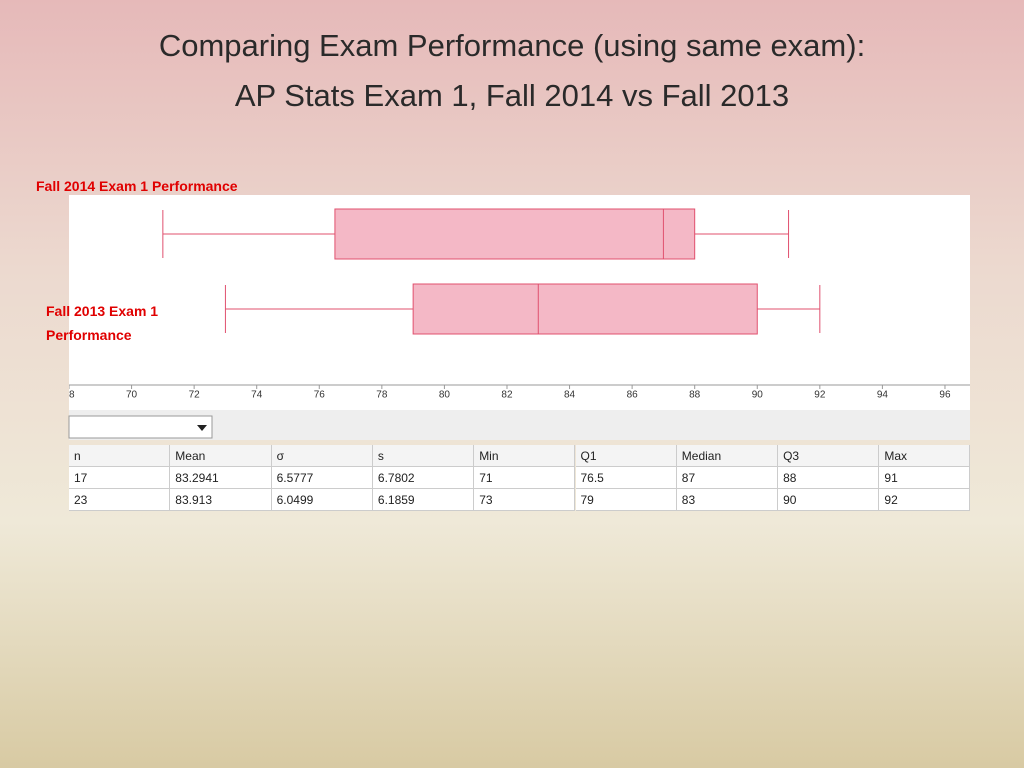  I want to click on table-cell: 90, so click(829, 500).